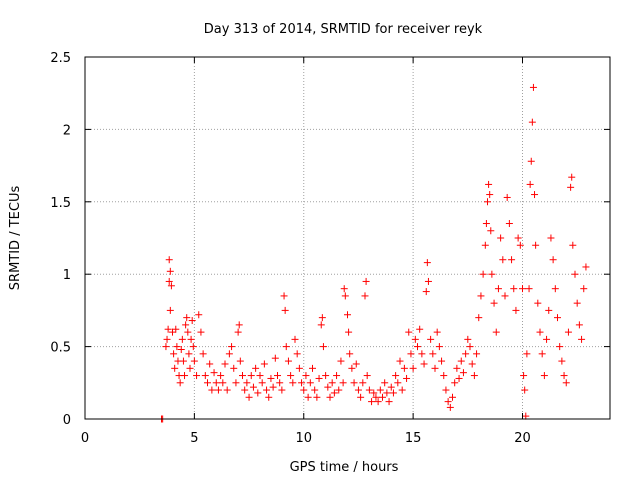 This screenshot has height=480, width=640. Describe the element at coordinates (344, 467) in the screenshot. I see `x-axis-label: GPS time / hours` at that location.